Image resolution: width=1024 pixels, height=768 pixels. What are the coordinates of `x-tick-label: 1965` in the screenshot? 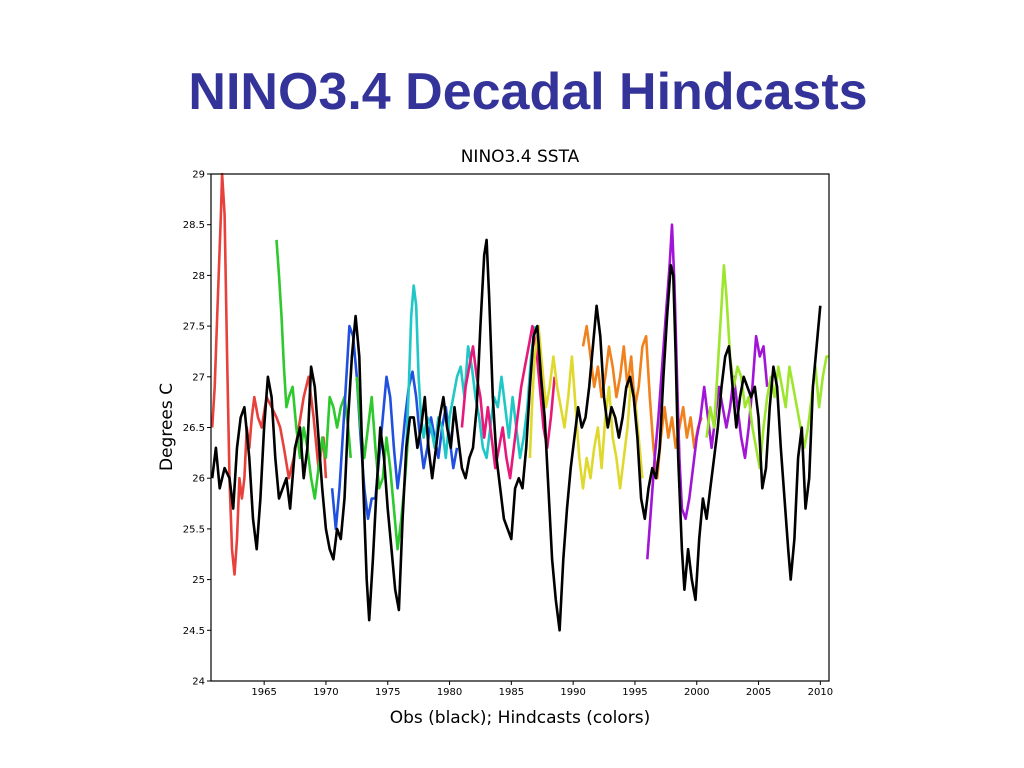 It's located at (263, 692).